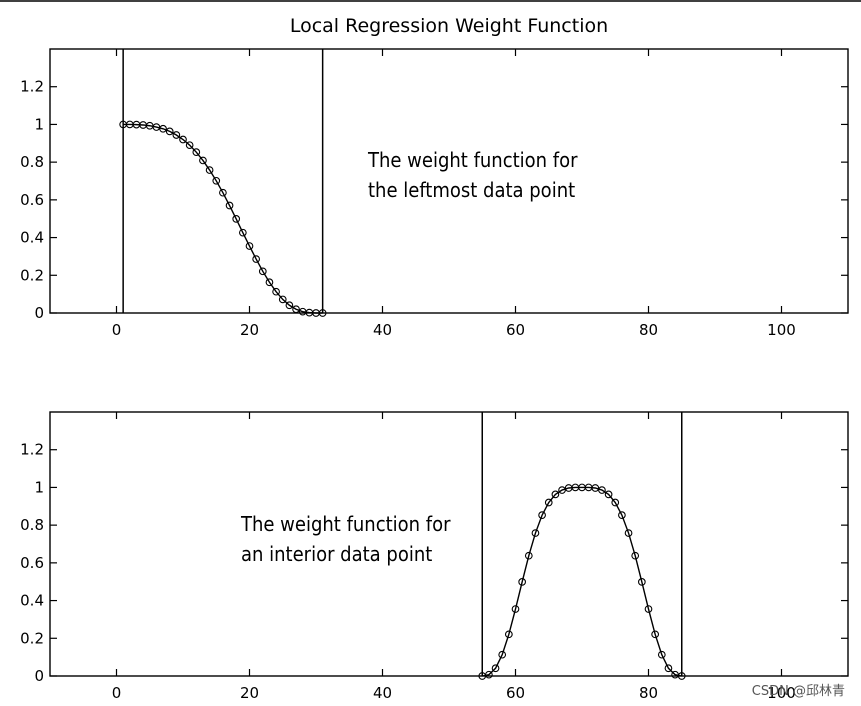 Image resolution: width=861 pixels, height=706 pixels. I want to click on annotation-line: the leftmost data point, so click(471, 190).